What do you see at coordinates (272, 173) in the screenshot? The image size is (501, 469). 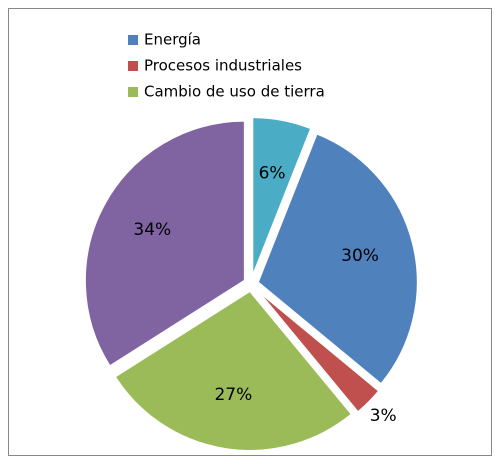 I see `data-label: 6%` at bounding box center [272, 173].